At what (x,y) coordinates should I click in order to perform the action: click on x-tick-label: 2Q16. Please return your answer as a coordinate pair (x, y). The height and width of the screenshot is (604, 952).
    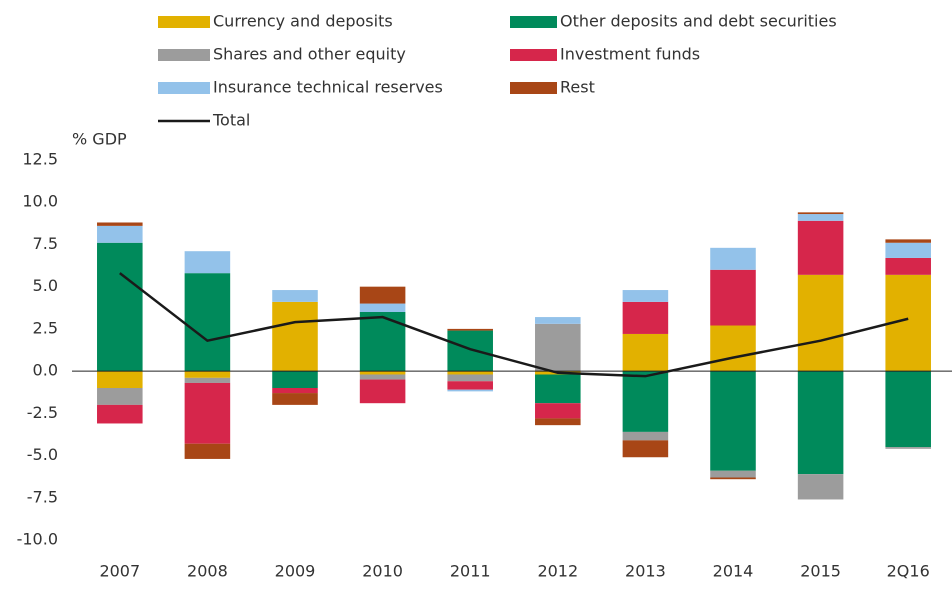
    Looking at the image, I should click on (908, 571).